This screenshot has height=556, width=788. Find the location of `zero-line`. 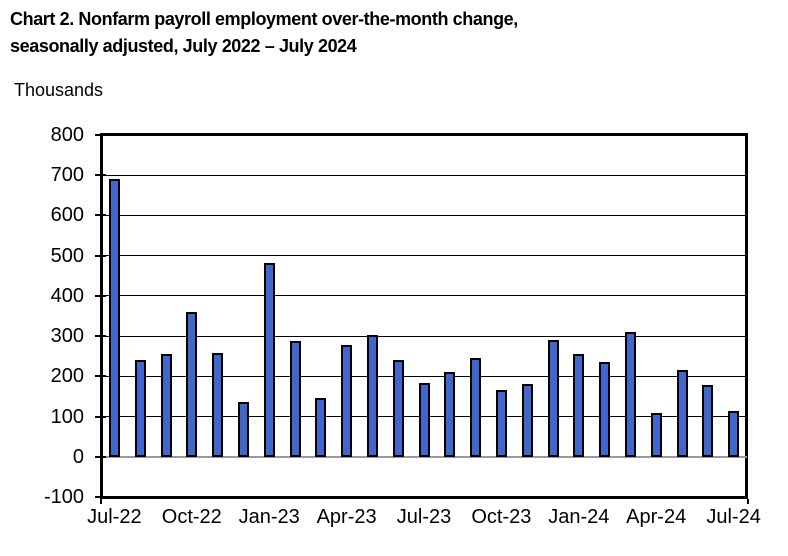

zero-line is located at coordinates (424, 456).